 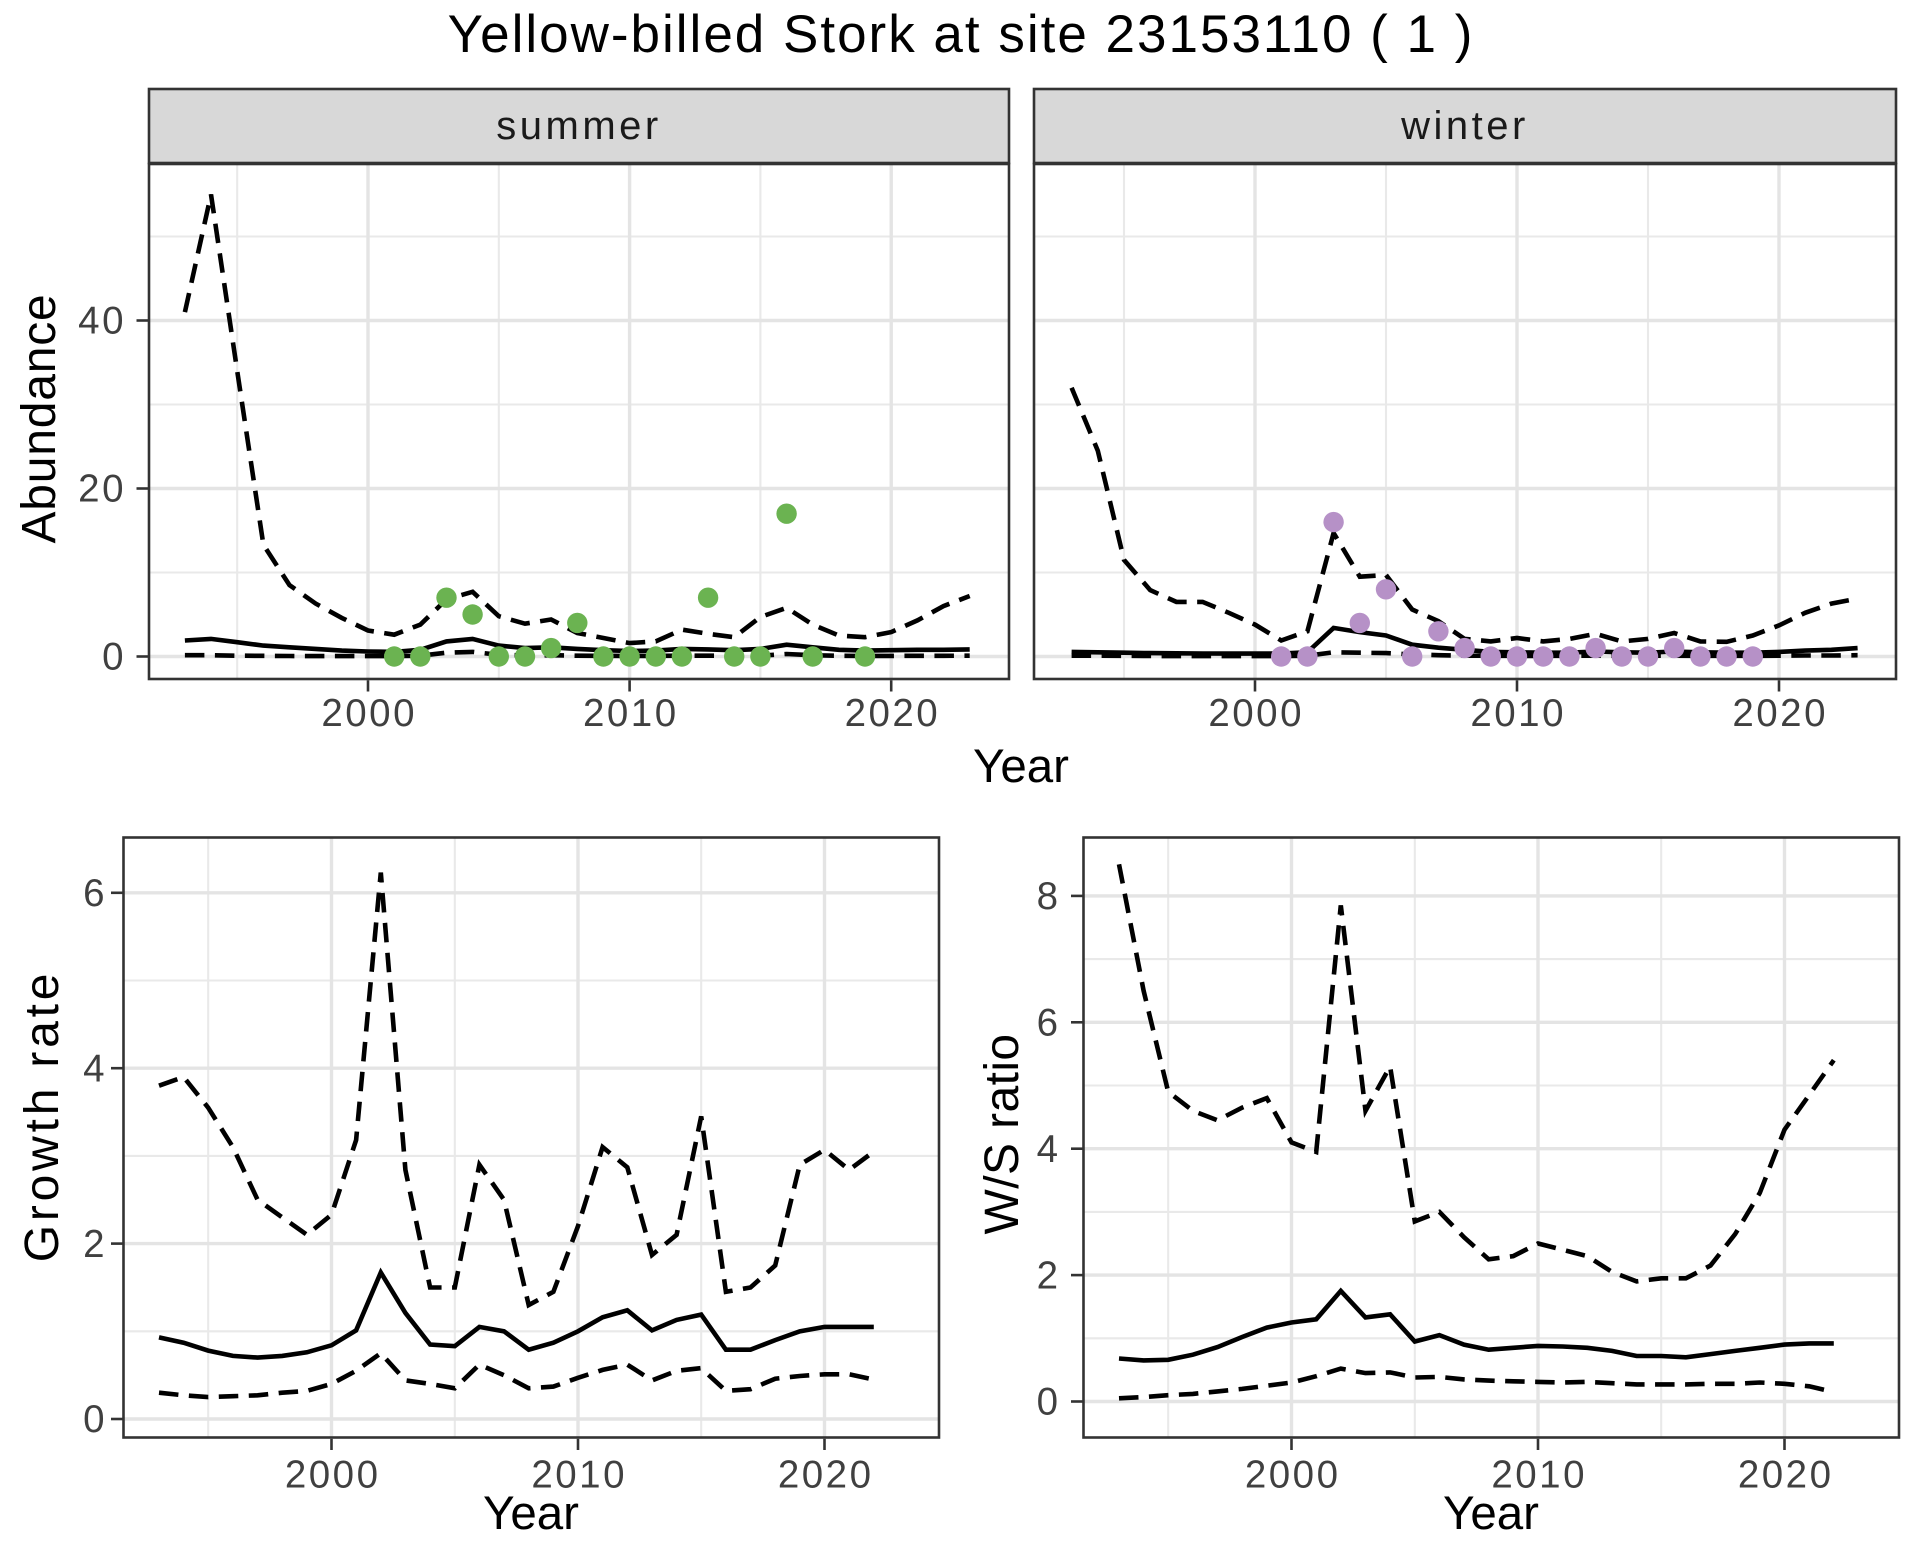 What do you see at coordinates (102, 489) in the screenshot?
I see `svg-text: 20` at bounding box center [102, 489].